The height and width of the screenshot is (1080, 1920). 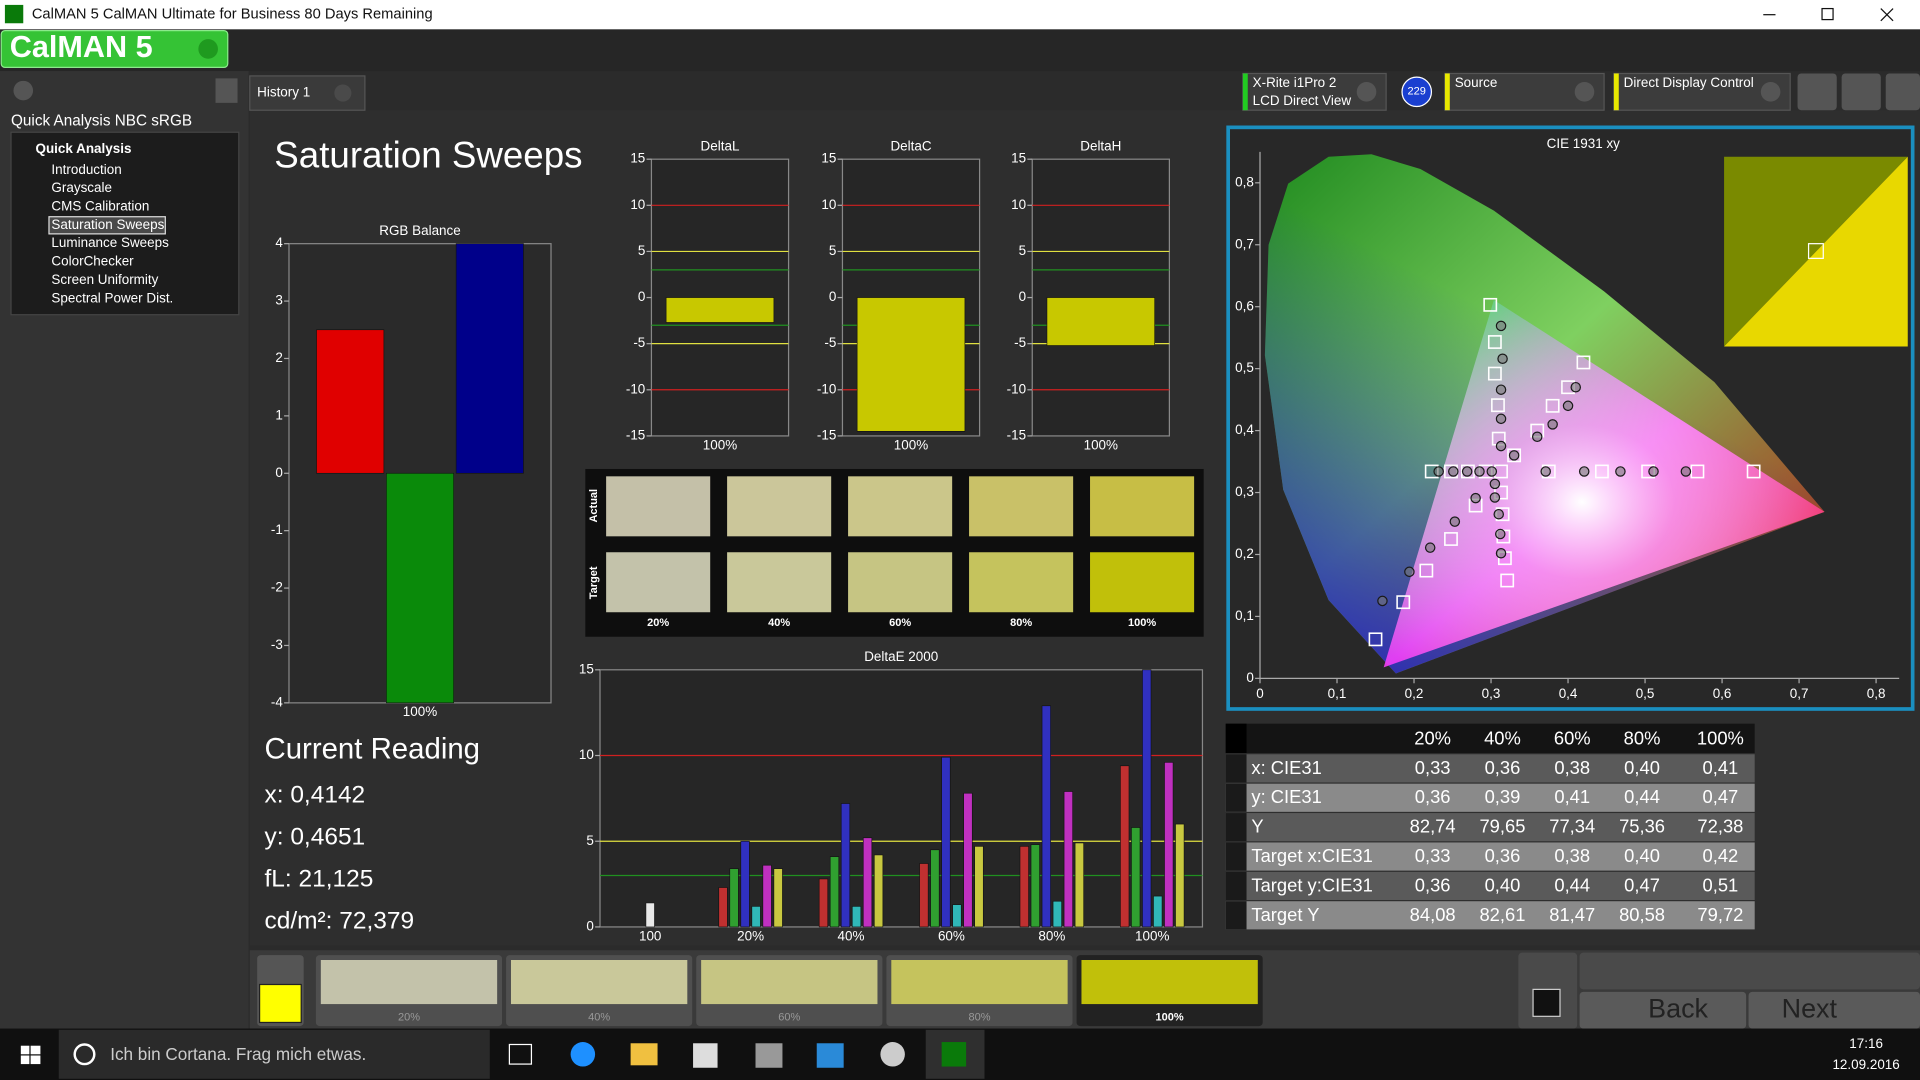 What do you see at coordinates (1861, 92) in the screenshot?
I see `help-button` at bounding box center [1861, 92].